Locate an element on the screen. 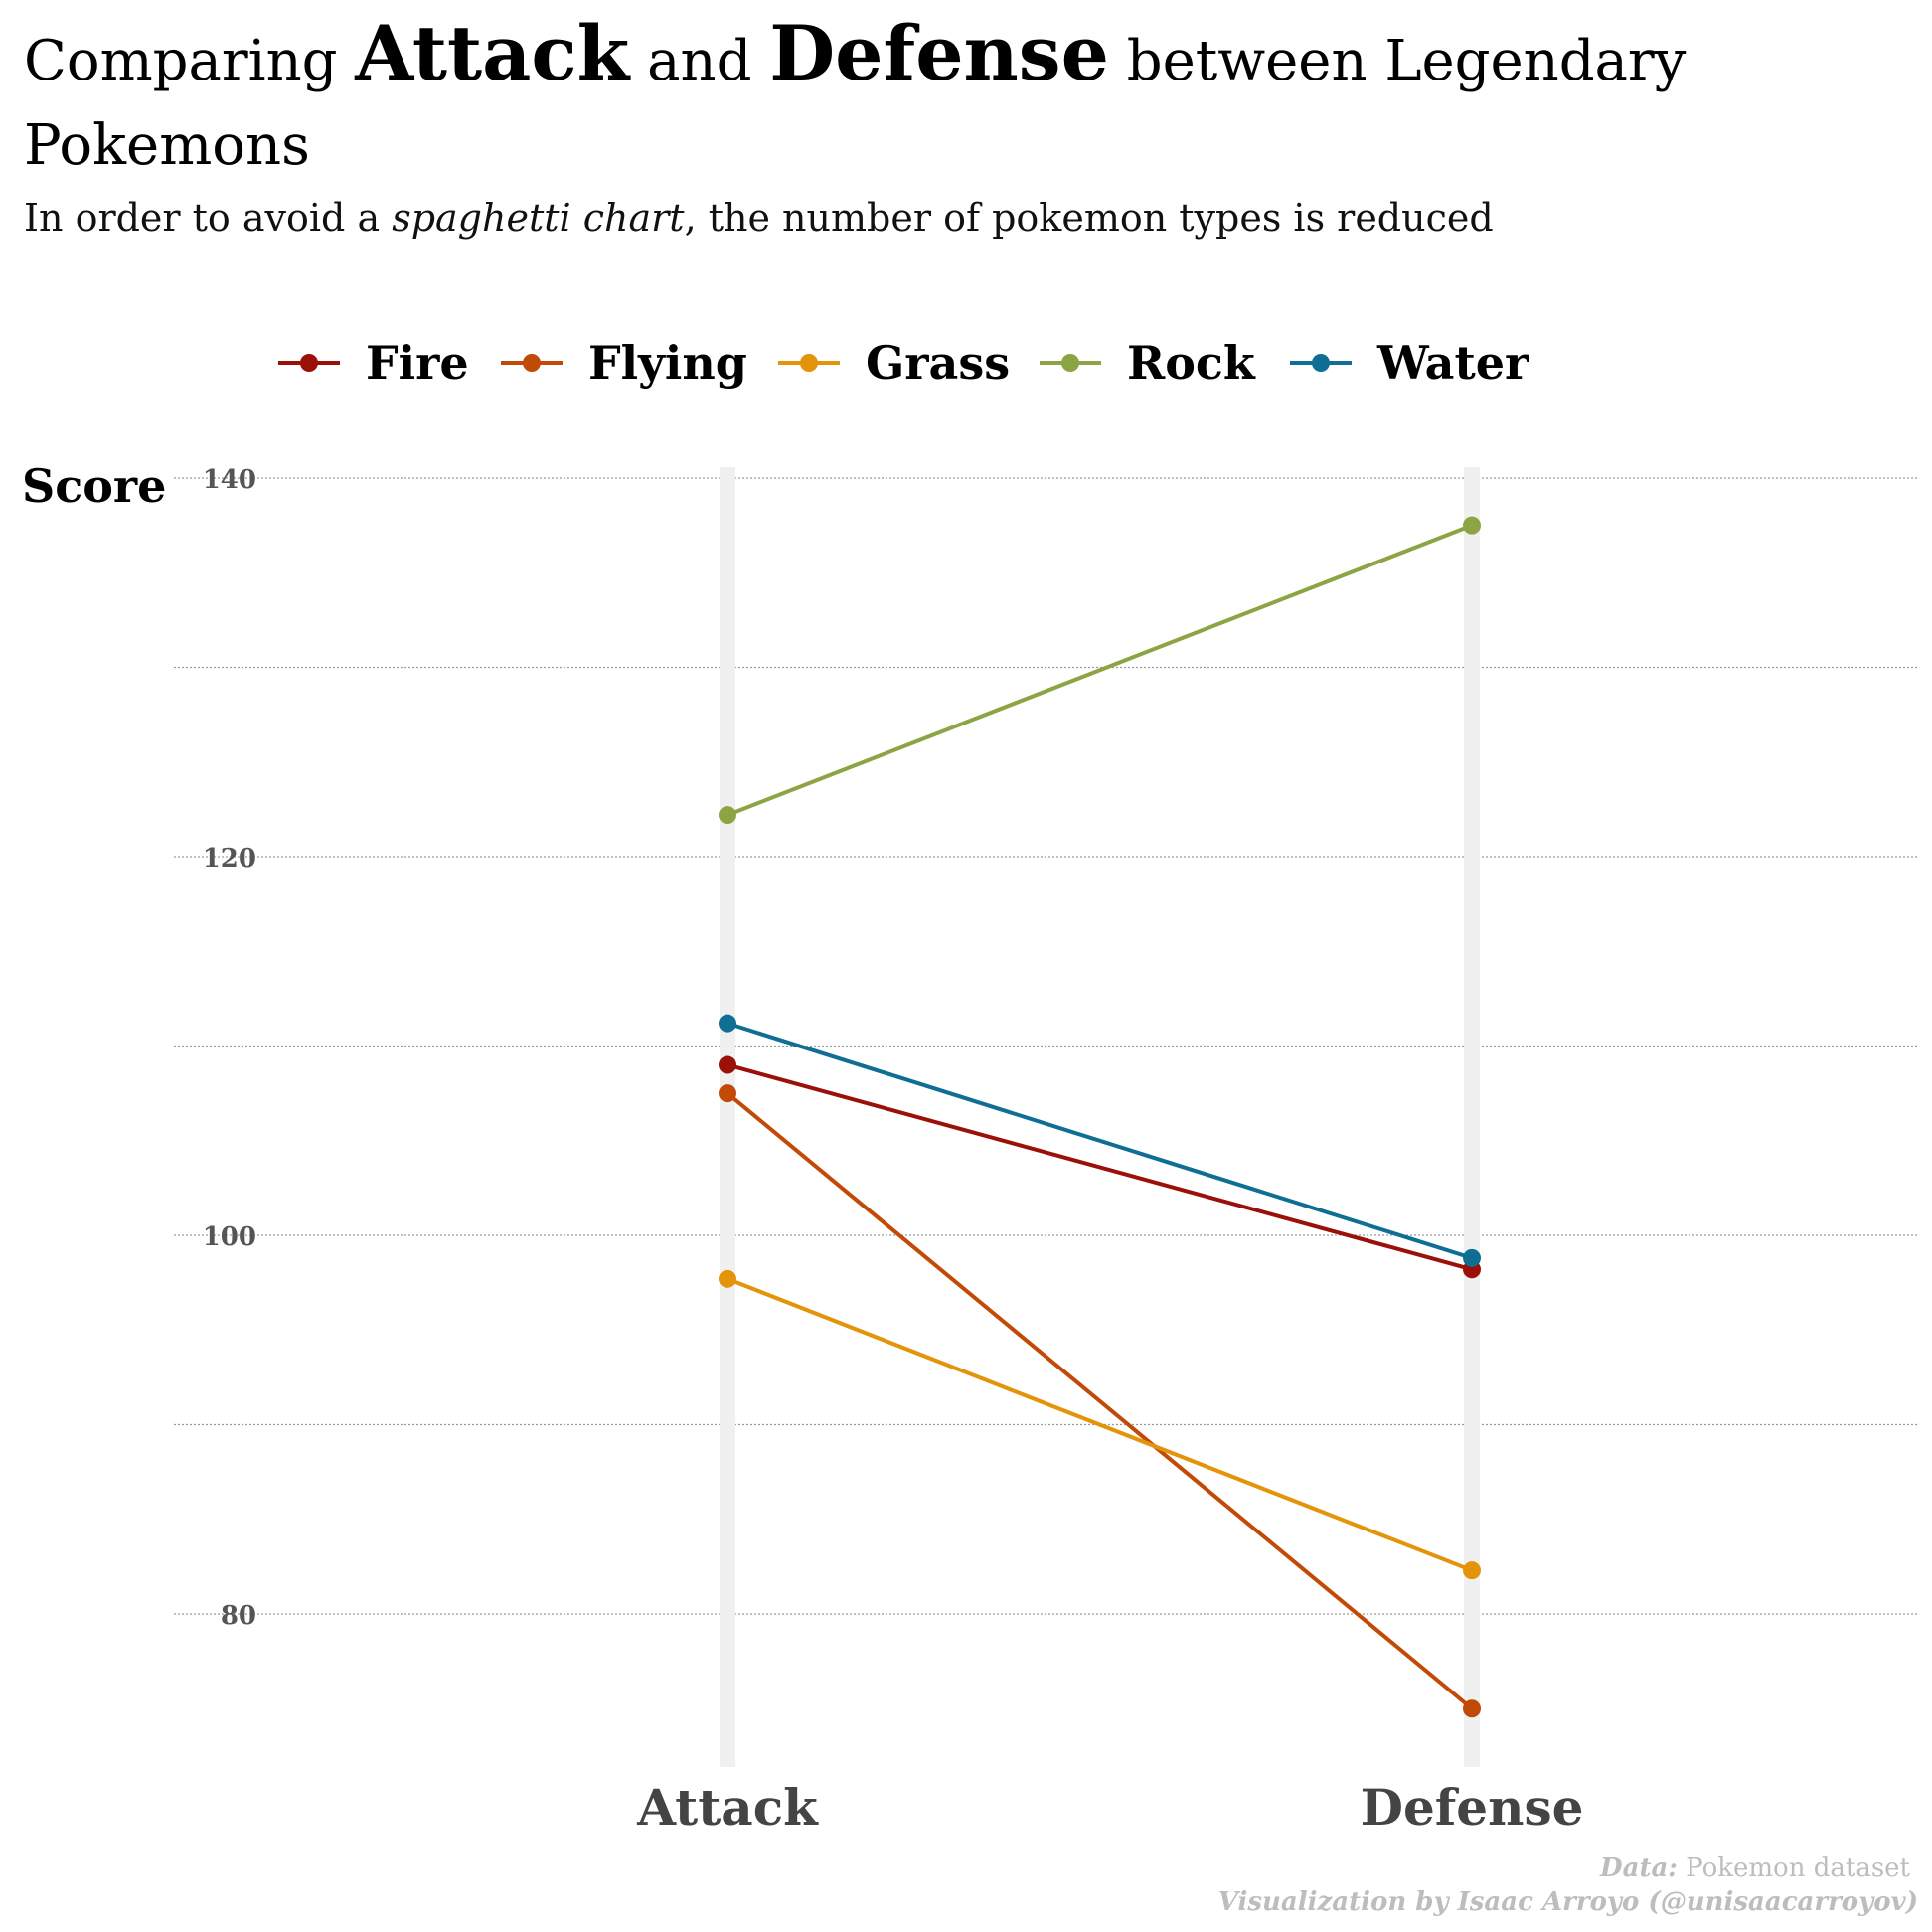 The width and height of the screenshot is (1932, 1932). y-tick-label: 80 is located at coordinates (238, 1616).